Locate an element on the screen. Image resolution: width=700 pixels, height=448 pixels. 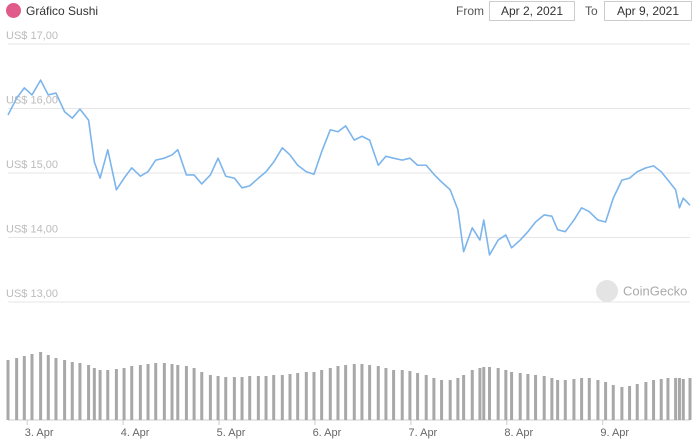
y-tick-label: US$ 14,00 is located at coordinates (32, 229).